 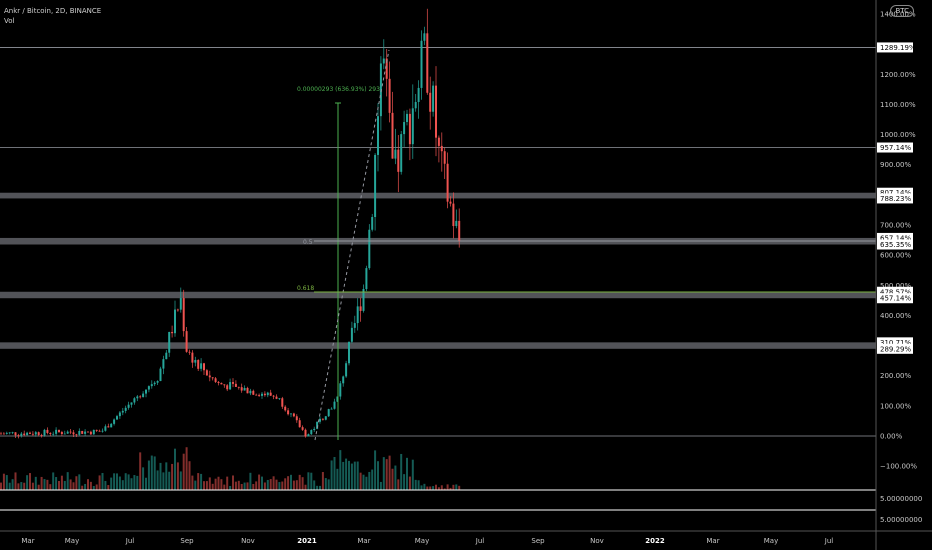 I want to click on trend-line, so click(x=352, y=245).